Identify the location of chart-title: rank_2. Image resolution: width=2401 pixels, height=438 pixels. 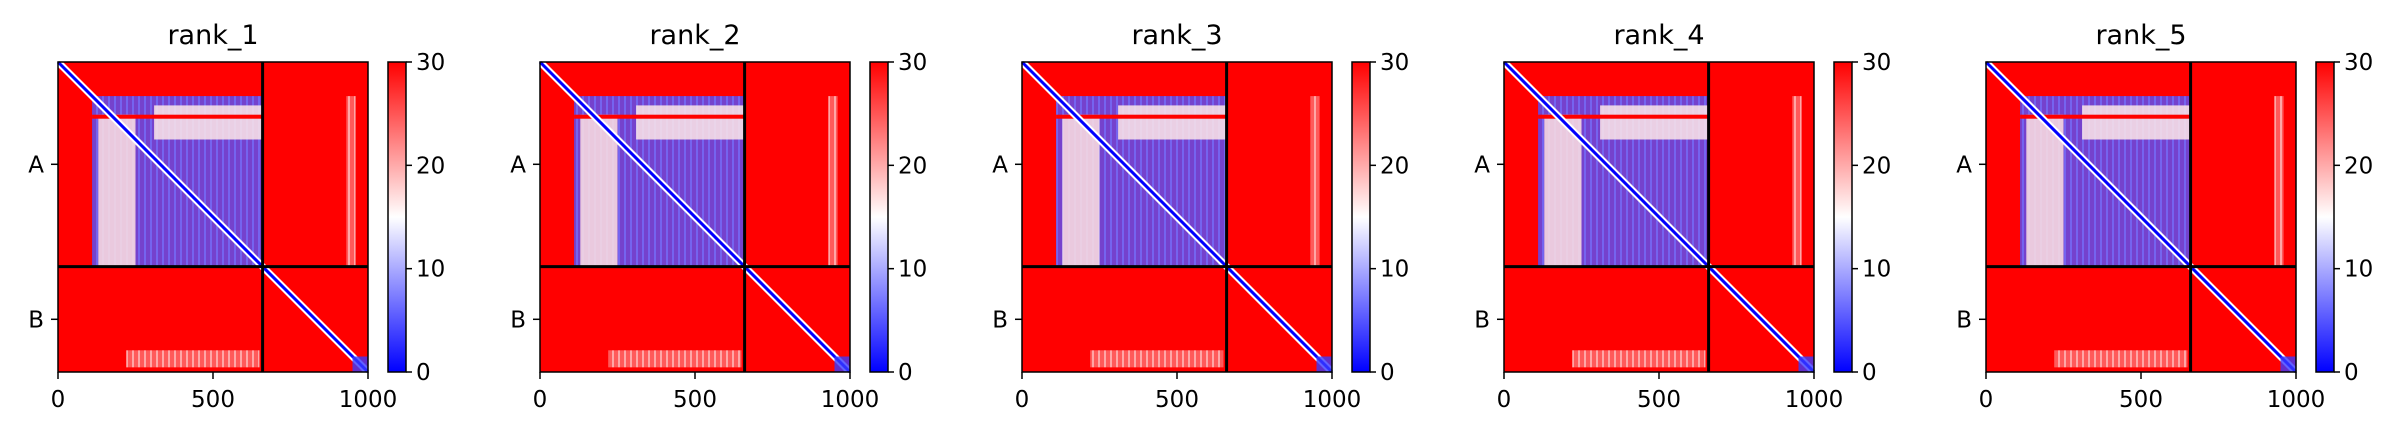
(694, 35).